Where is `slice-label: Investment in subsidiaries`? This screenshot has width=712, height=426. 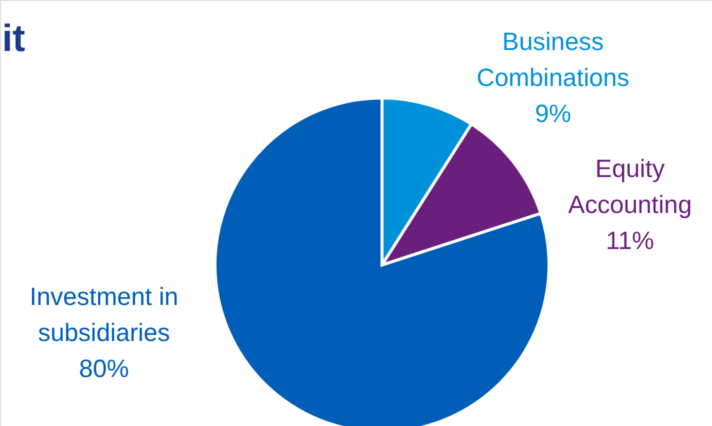
slice-label: Investment in subsidiaries is located at coordinates (104, 315).